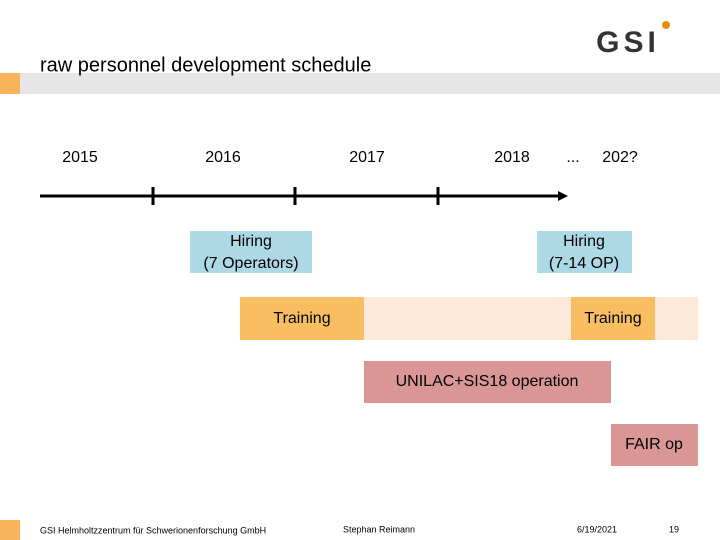 This screenshot has height=540, width=720. I want to click on box-text: (7-14 OP), so click(584, 263).